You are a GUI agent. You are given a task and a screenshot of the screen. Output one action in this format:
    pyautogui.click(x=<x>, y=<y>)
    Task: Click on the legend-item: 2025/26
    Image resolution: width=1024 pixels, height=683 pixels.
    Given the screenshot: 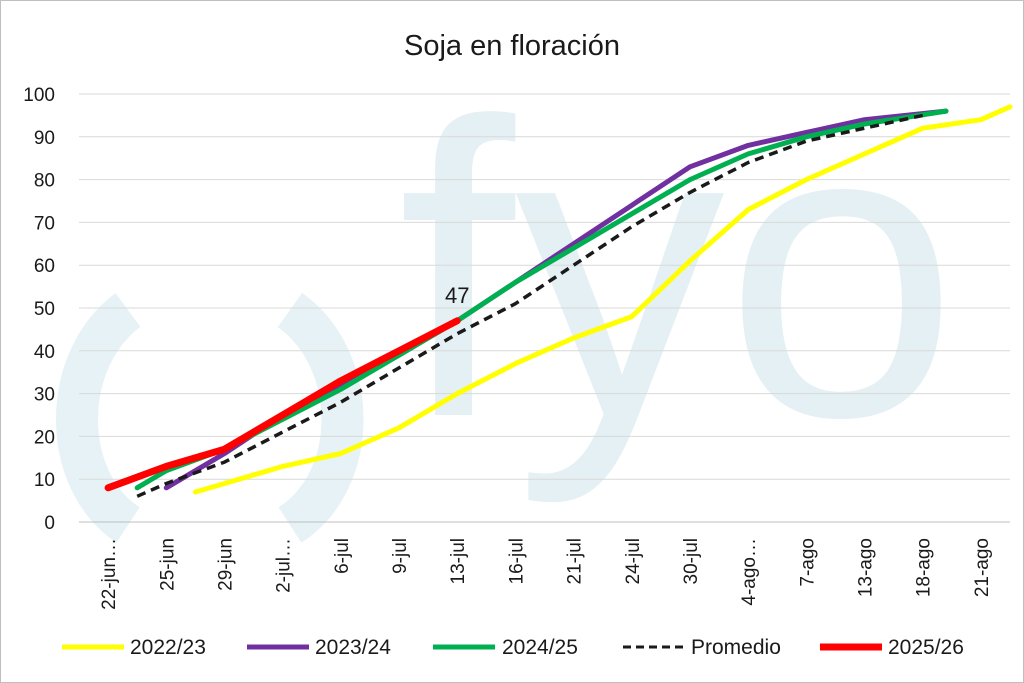 What is the action you would take?
    pyautogui.click(x=892, y=647)
    